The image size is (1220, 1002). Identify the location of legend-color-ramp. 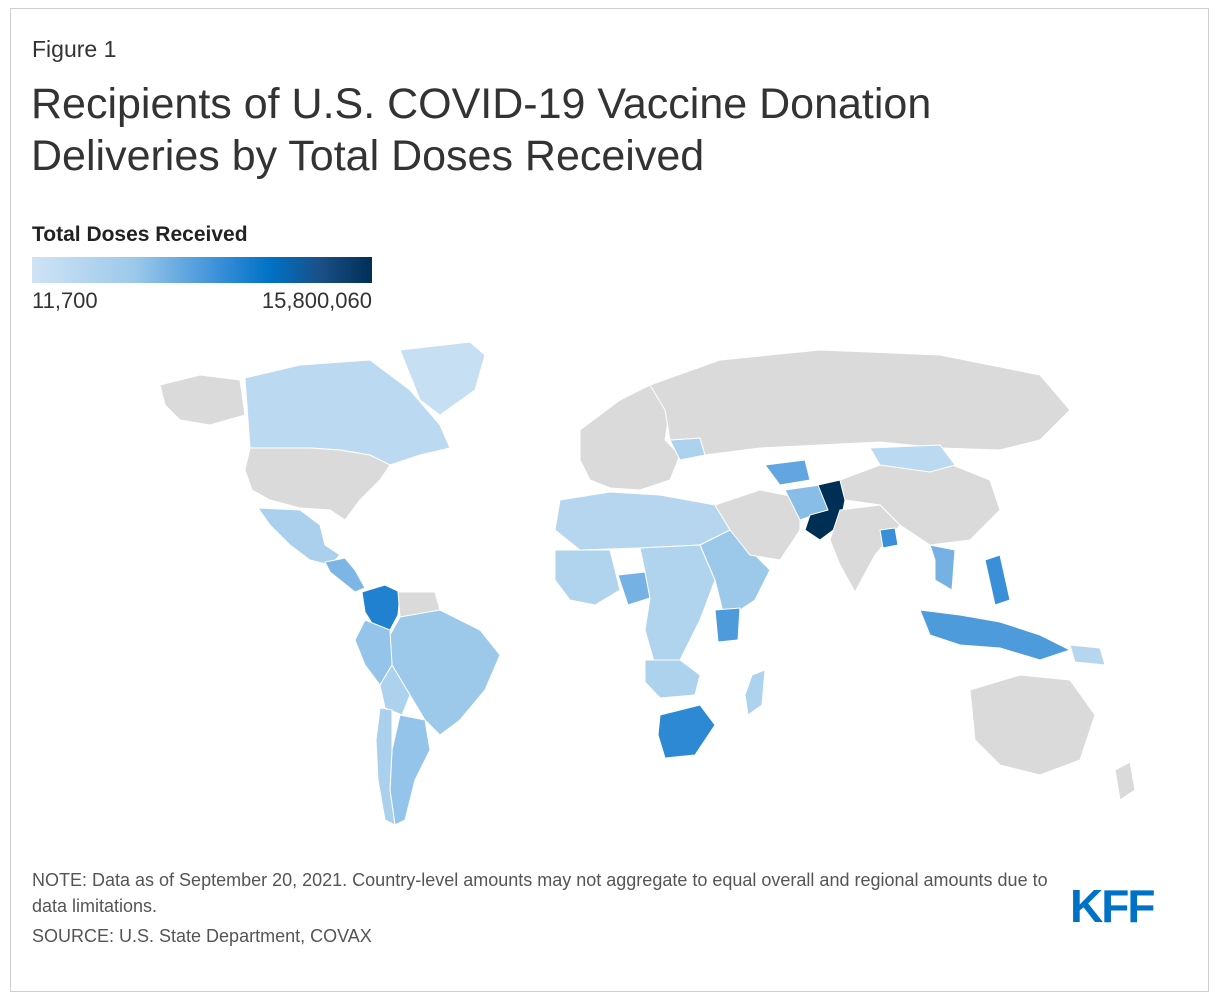
(202, 270).